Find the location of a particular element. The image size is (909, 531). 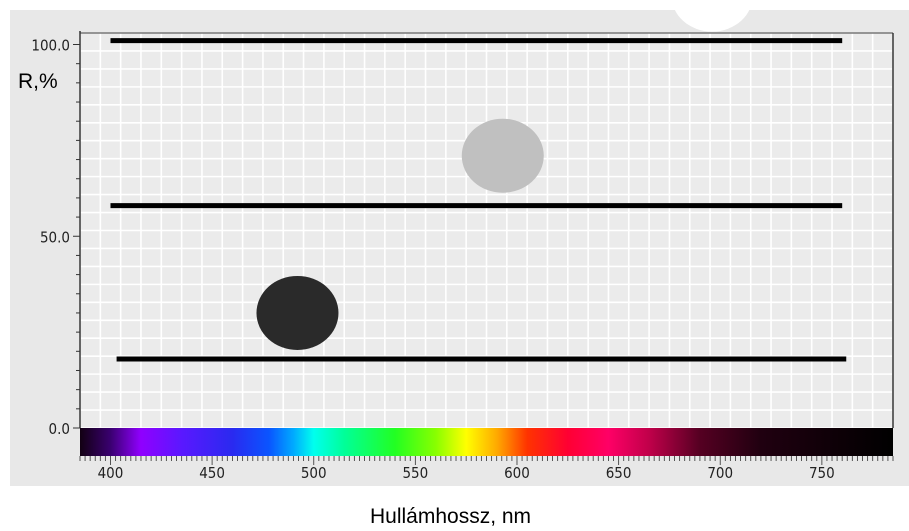

x-tick-label: 450 is located at coordinates (212, 473).